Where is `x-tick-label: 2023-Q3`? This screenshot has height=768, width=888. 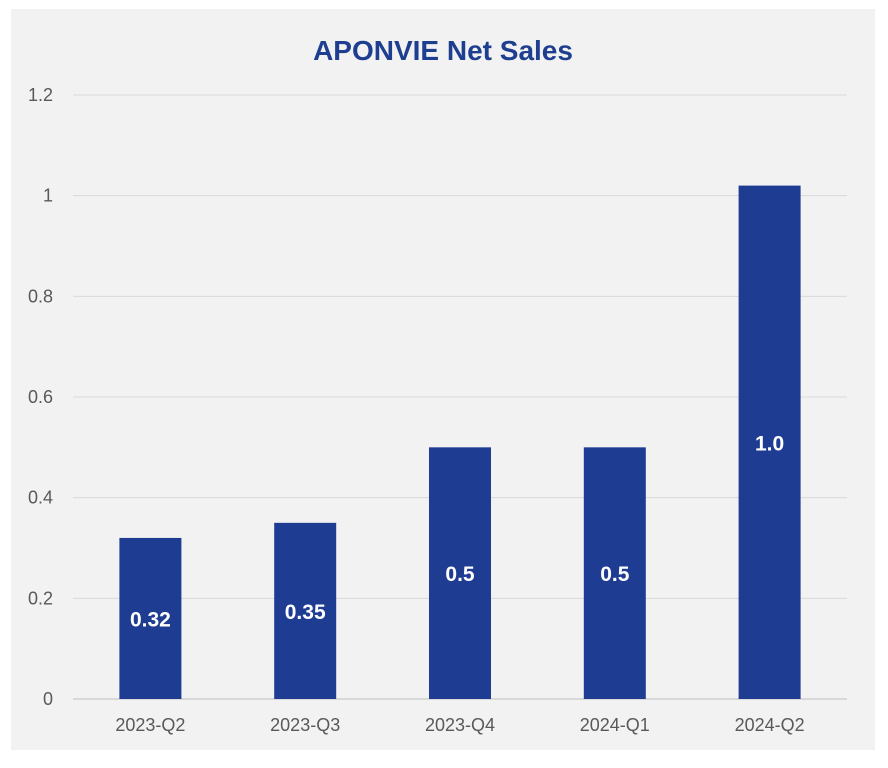 x-tick-label: 2023-Q3 is located at coordinates (305, 725).